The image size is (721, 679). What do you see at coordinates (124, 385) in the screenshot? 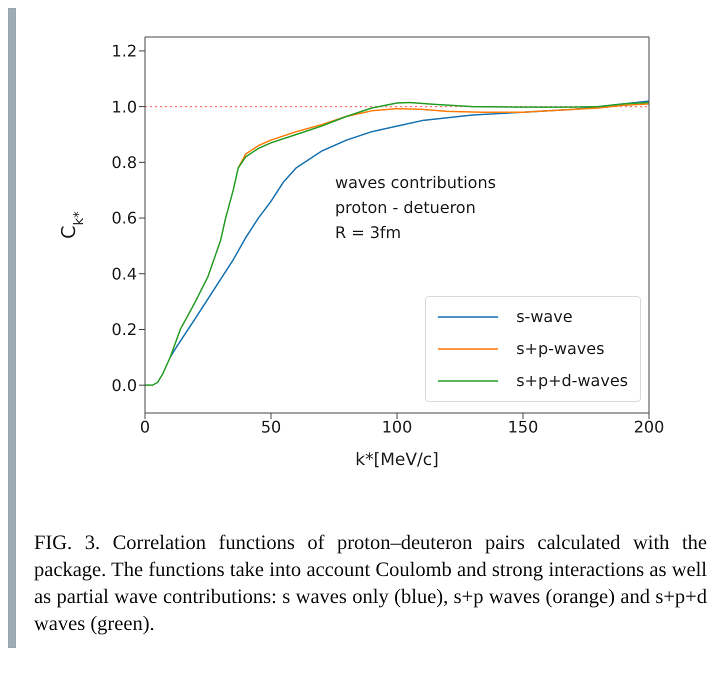
I see `y-tick-label: 0.0` at bounding box center [124, 385].